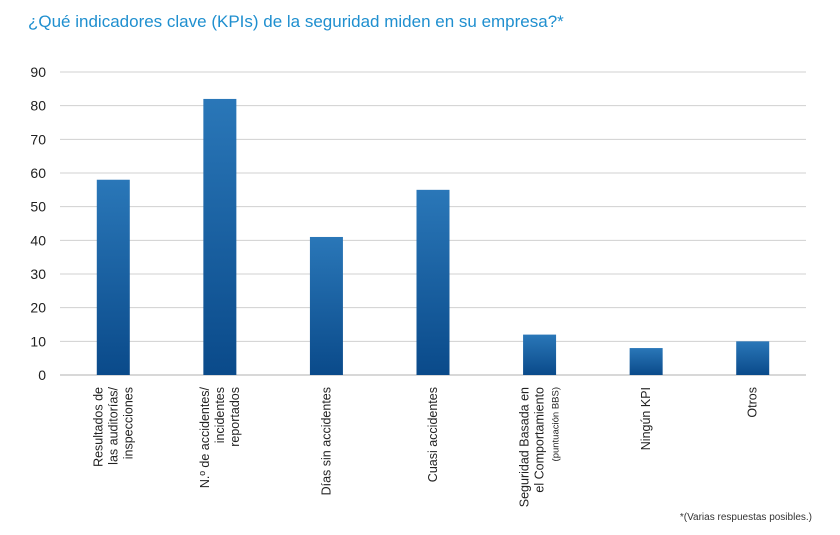  Describe the element at coordinates (38, 341) in the screenshot. I see `y-tick-label: 10` at that location.